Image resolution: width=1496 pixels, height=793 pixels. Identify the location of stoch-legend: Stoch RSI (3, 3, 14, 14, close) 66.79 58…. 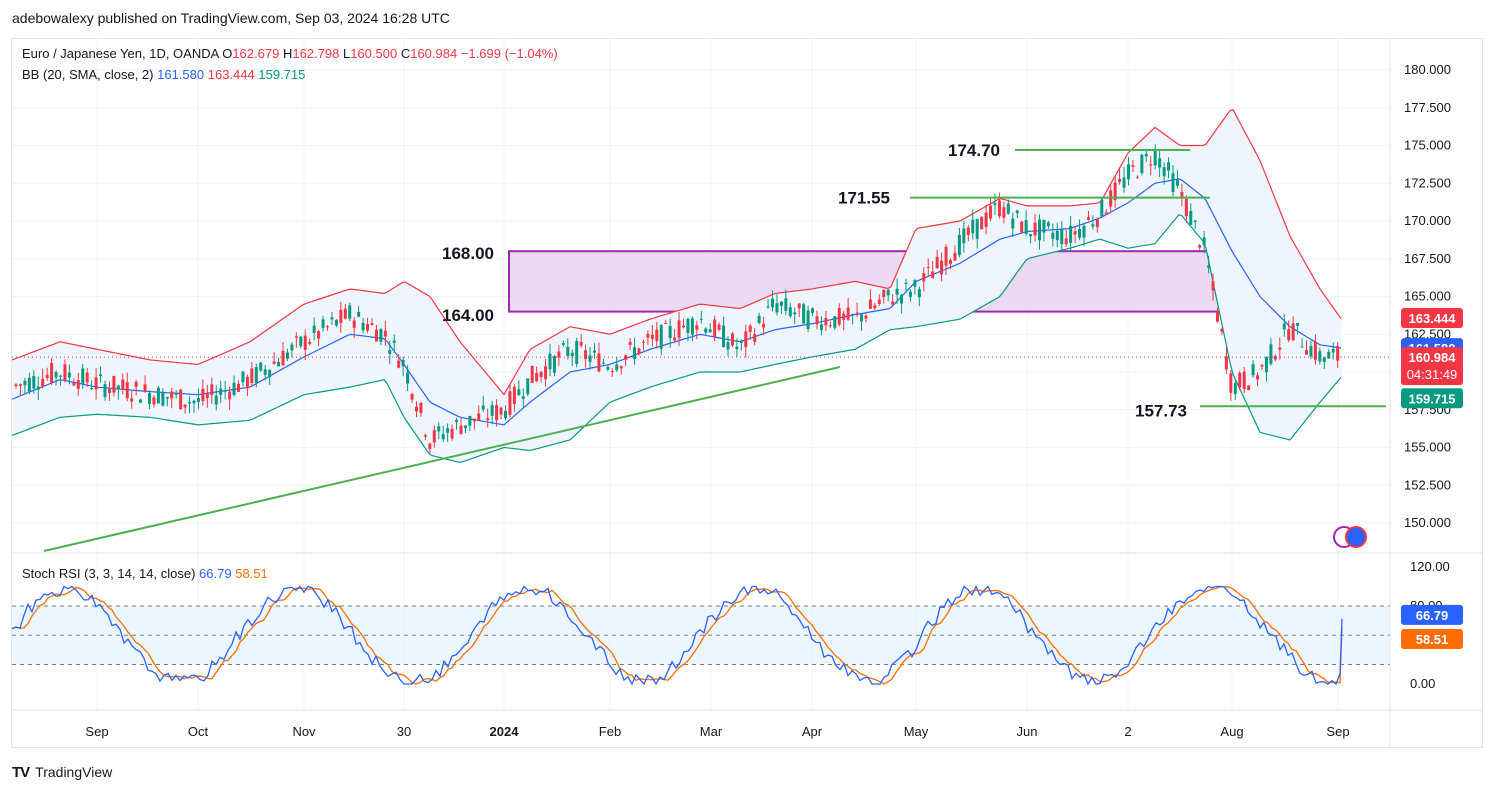
(145, 573).